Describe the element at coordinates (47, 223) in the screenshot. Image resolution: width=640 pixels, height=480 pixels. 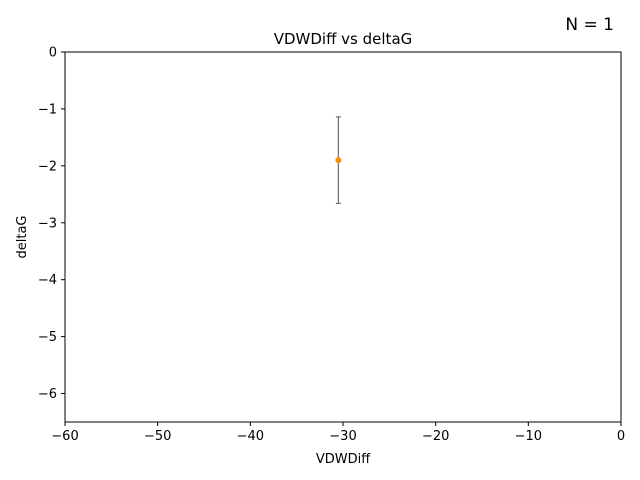
I see `y-tick-label: −3` at that location.